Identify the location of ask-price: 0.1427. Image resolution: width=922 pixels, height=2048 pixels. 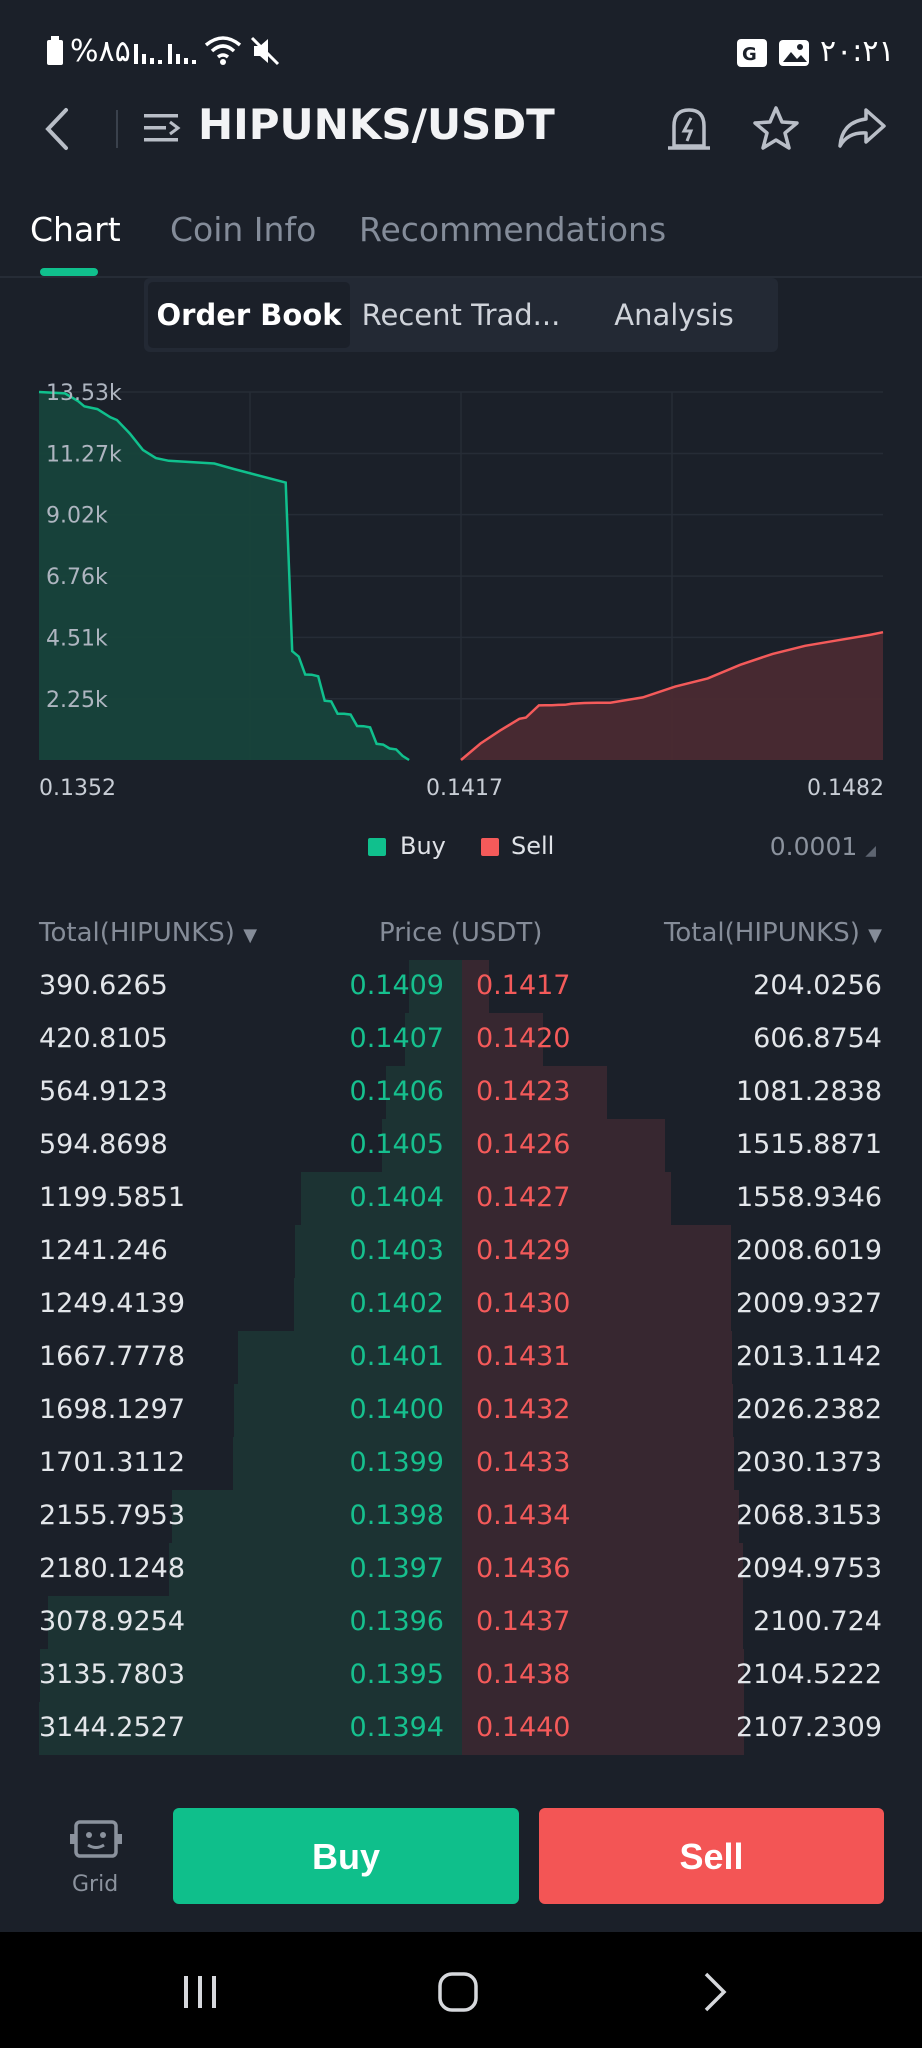
(523, 1197).